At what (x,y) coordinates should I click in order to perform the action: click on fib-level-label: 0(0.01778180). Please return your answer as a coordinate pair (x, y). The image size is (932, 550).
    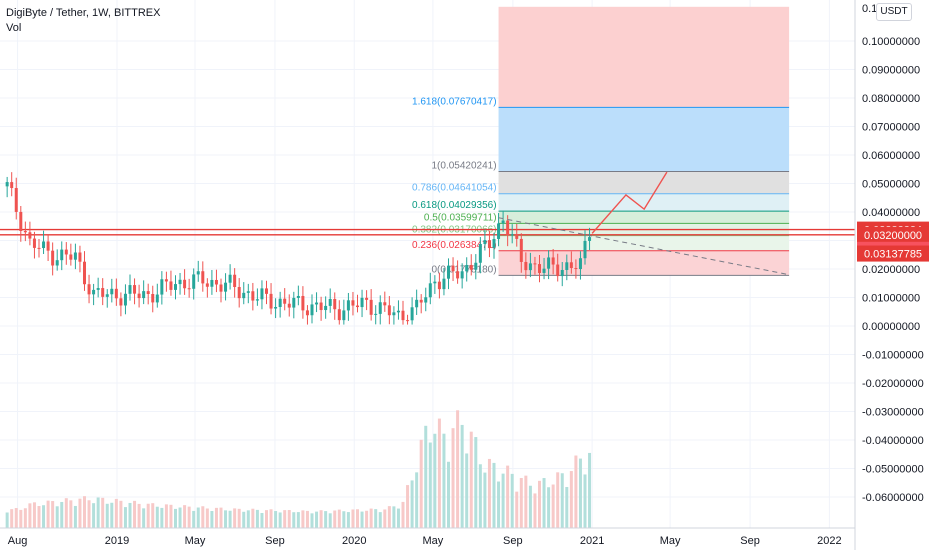
    Looking at the image, I should click on (463, 269).